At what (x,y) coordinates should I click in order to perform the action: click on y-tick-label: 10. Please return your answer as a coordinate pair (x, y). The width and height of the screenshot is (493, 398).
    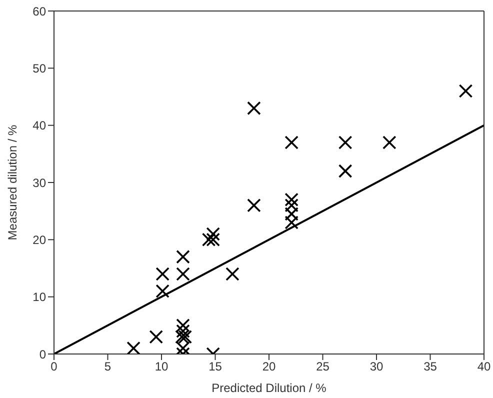
    Looking at the image, I should click on (39, 297).